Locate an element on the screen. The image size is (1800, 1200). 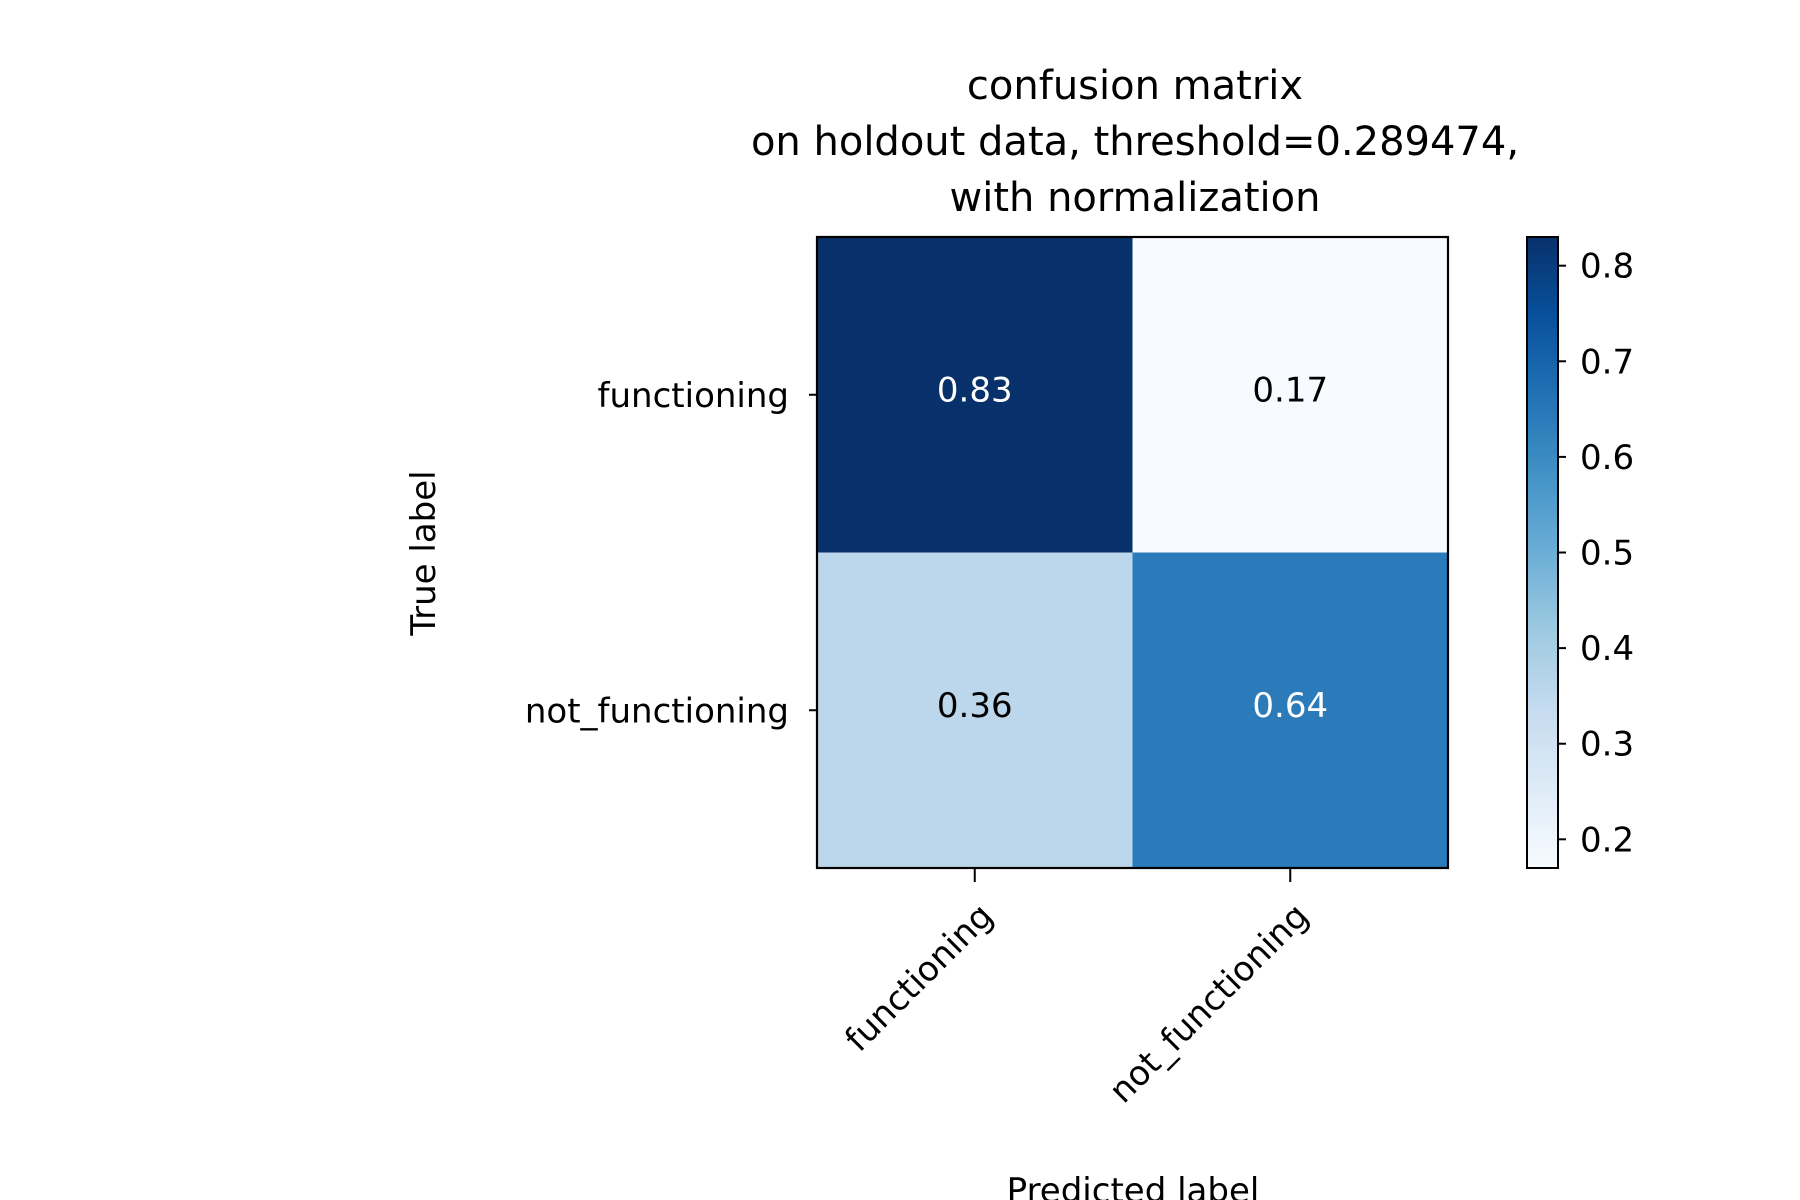
title-line-3: with normalization is located at coordinates (1135, 198).